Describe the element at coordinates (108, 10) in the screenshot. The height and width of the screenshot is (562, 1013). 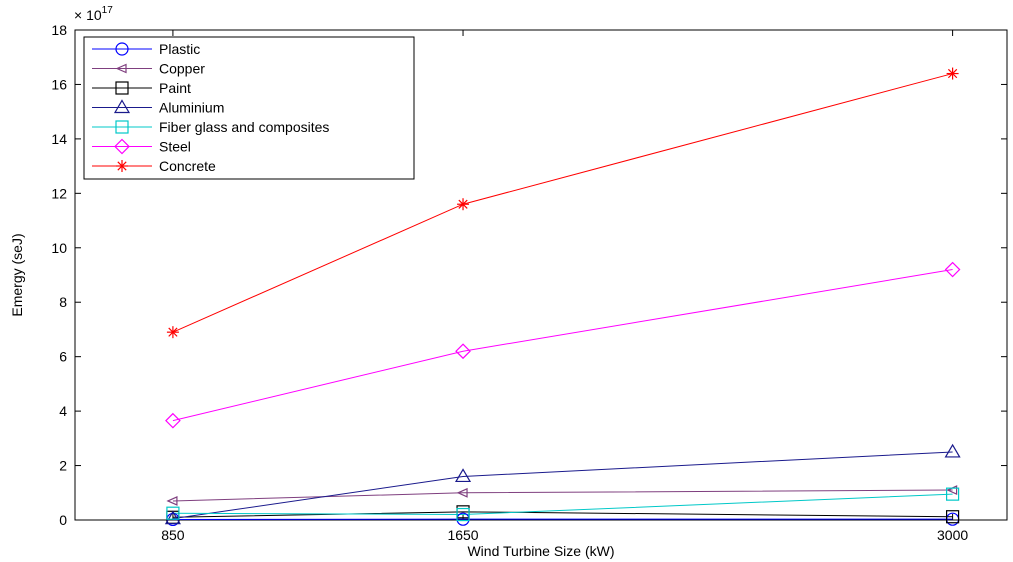
I see `y-exponent-value: 17` at that location.